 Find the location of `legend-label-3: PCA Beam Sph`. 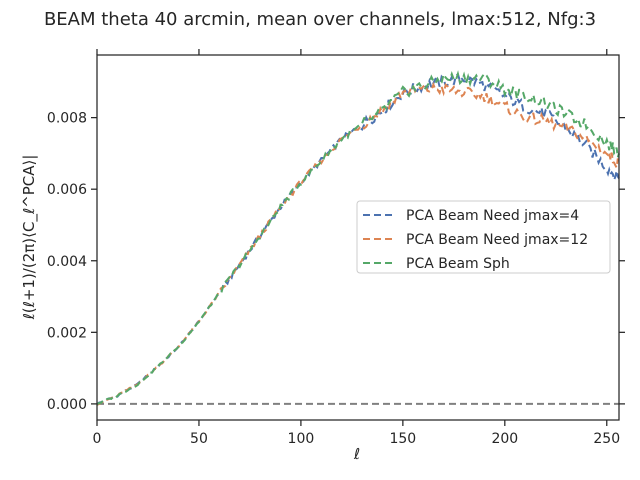

legend-label-3: PCA Beam Sph is located at coordinates (458, 264).